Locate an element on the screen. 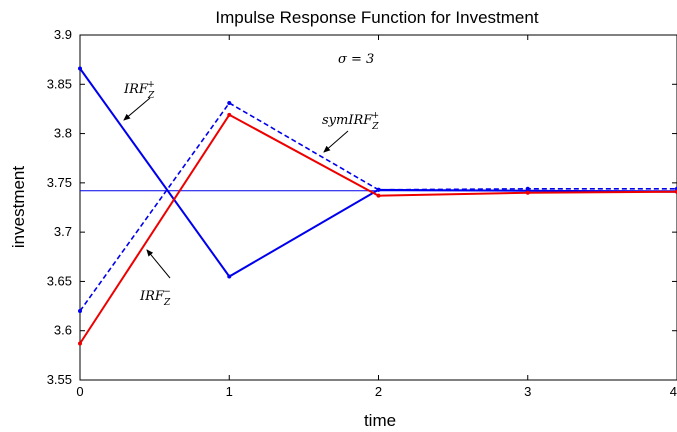 The height and width of the screenshot is (432, 677). x-tick-label: 2 is located at coordinates (378, 391).